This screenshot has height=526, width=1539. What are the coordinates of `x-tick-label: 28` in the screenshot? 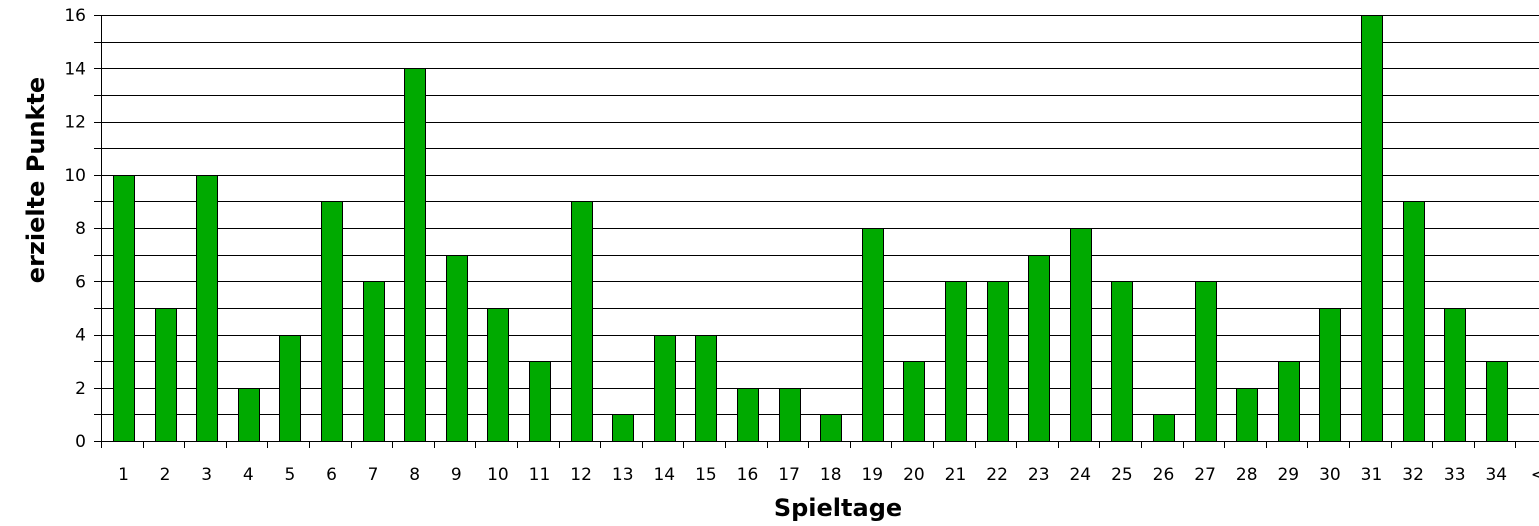 It's located at (1247, 475).